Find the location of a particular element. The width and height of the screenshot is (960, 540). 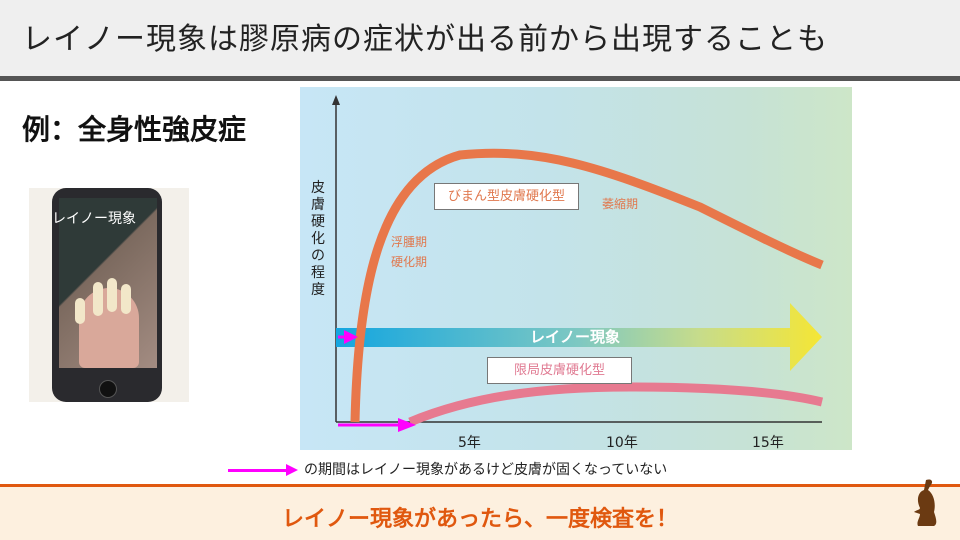

phone-home-button is located at coordinates (108, 389).